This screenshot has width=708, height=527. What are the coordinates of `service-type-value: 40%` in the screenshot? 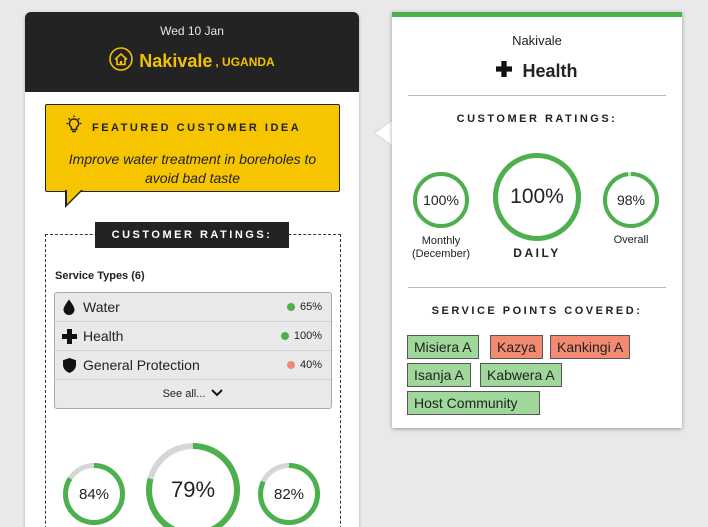 It's located at (304, 365).